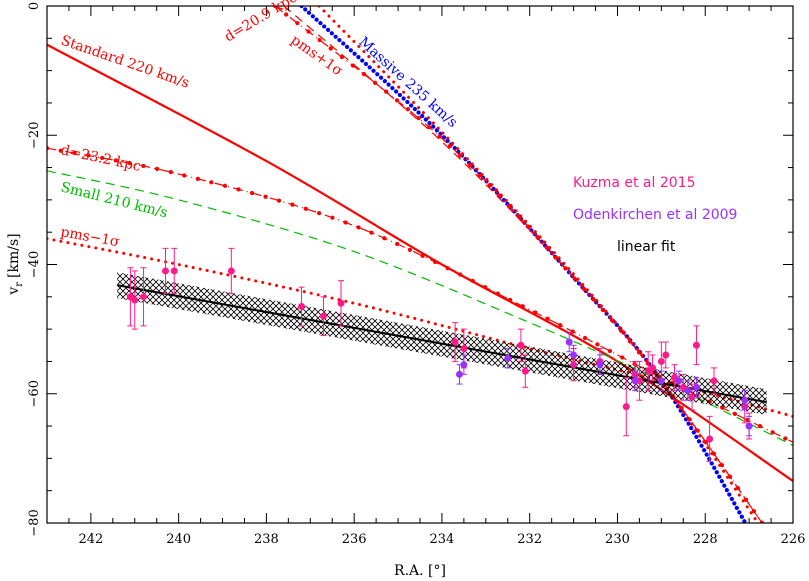  I want to click on label-d209: d=20.9 kpc, so click(261, 22).